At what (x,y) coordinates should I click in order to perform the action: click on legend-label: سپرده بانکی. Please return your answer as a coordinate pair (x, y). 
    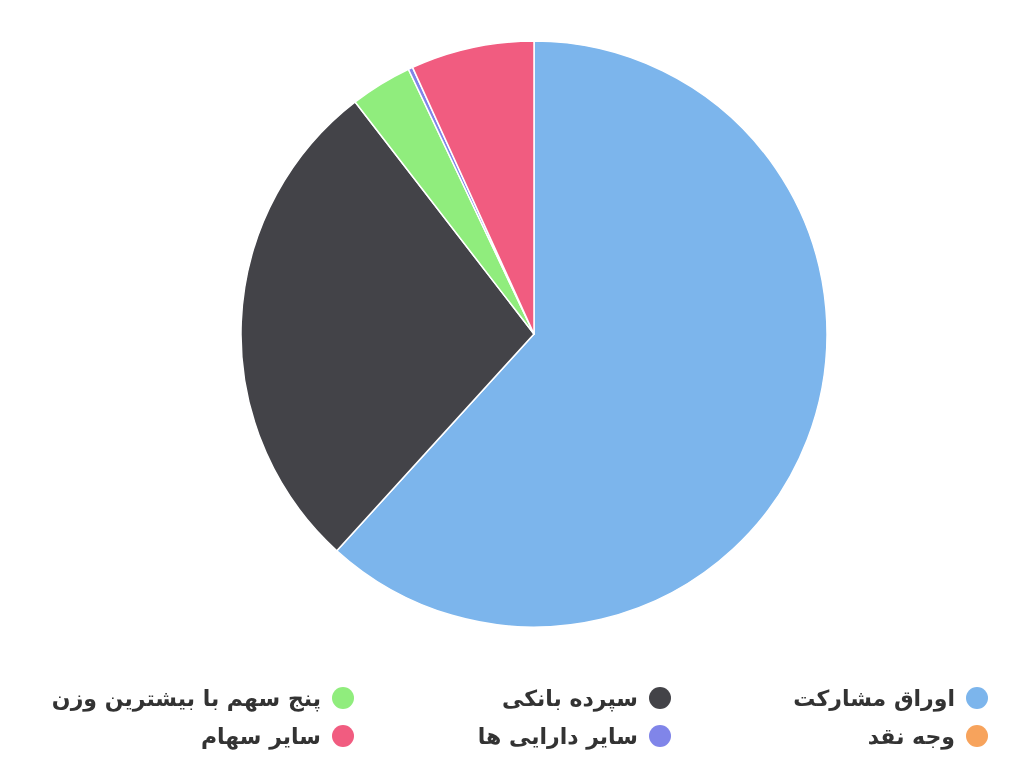
    Looking at the image, I should click on (569, 699).